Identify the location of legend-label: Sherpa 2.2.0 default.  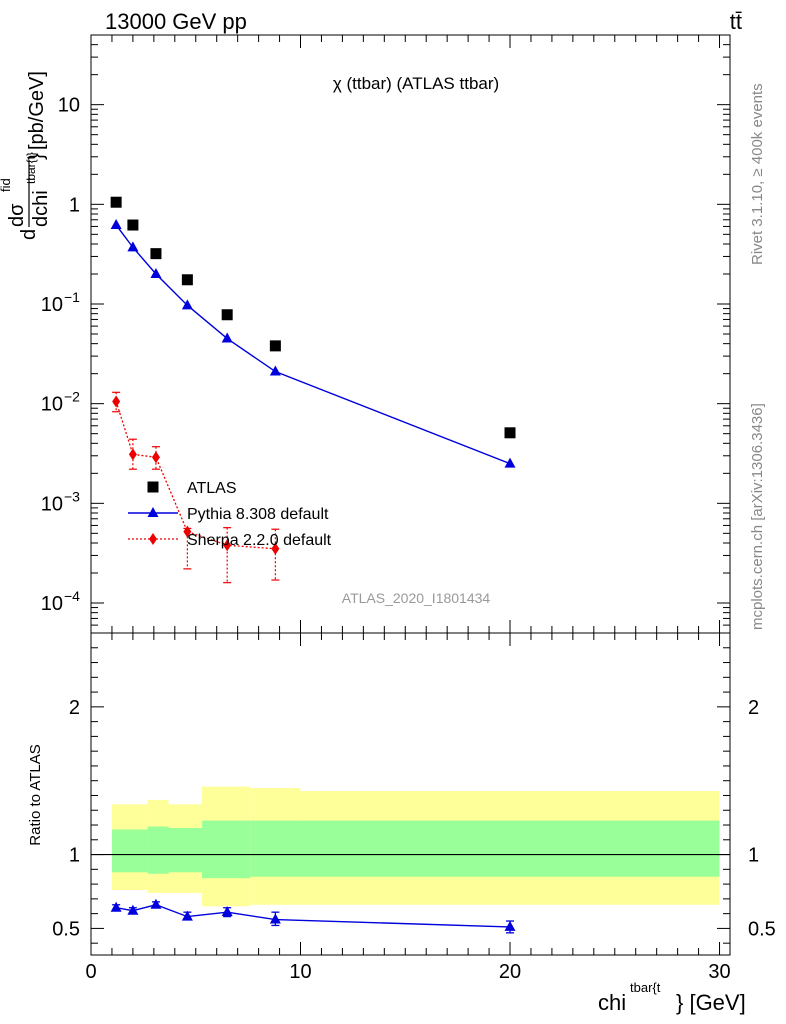
(259, 540).